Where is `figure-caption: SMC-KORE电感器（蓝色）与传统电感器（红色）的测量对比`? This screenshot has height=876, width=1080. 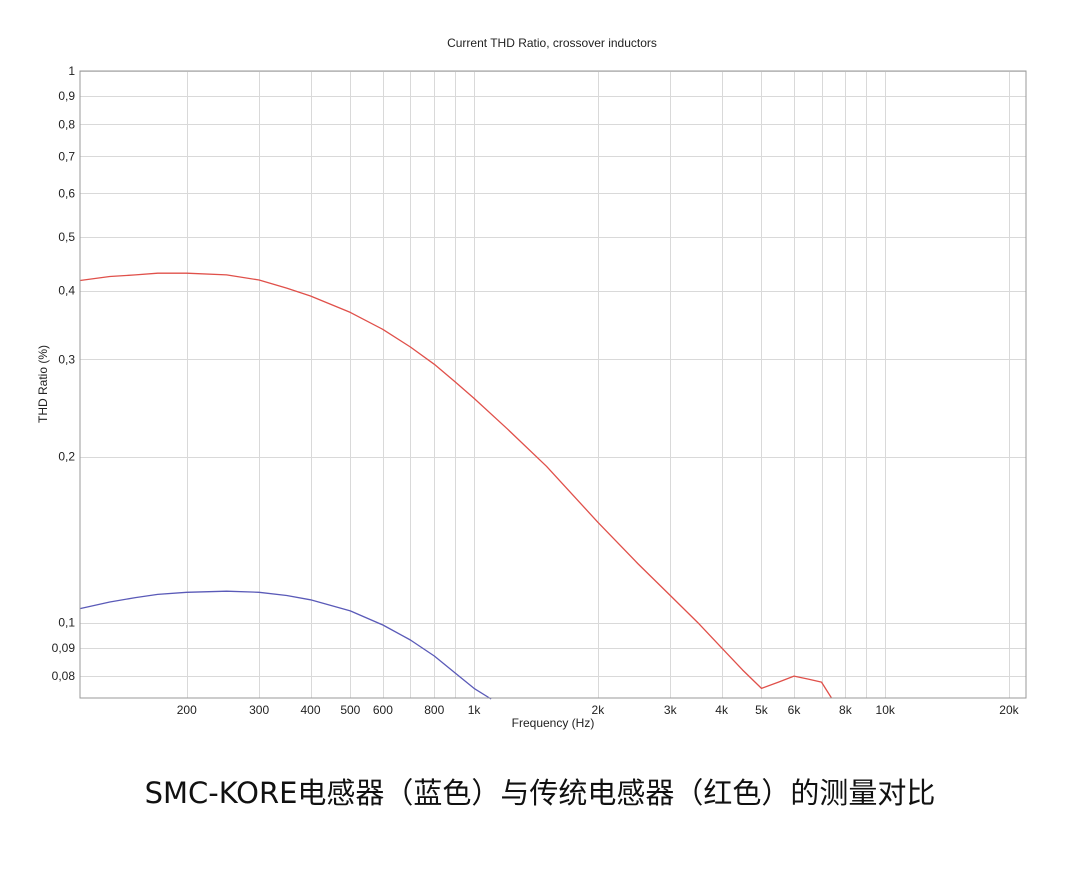 figure-caption: SMC-KORE电感器（蓝色）与传统电感器（红色）的测量对比 is located at coordinates (540, 793).